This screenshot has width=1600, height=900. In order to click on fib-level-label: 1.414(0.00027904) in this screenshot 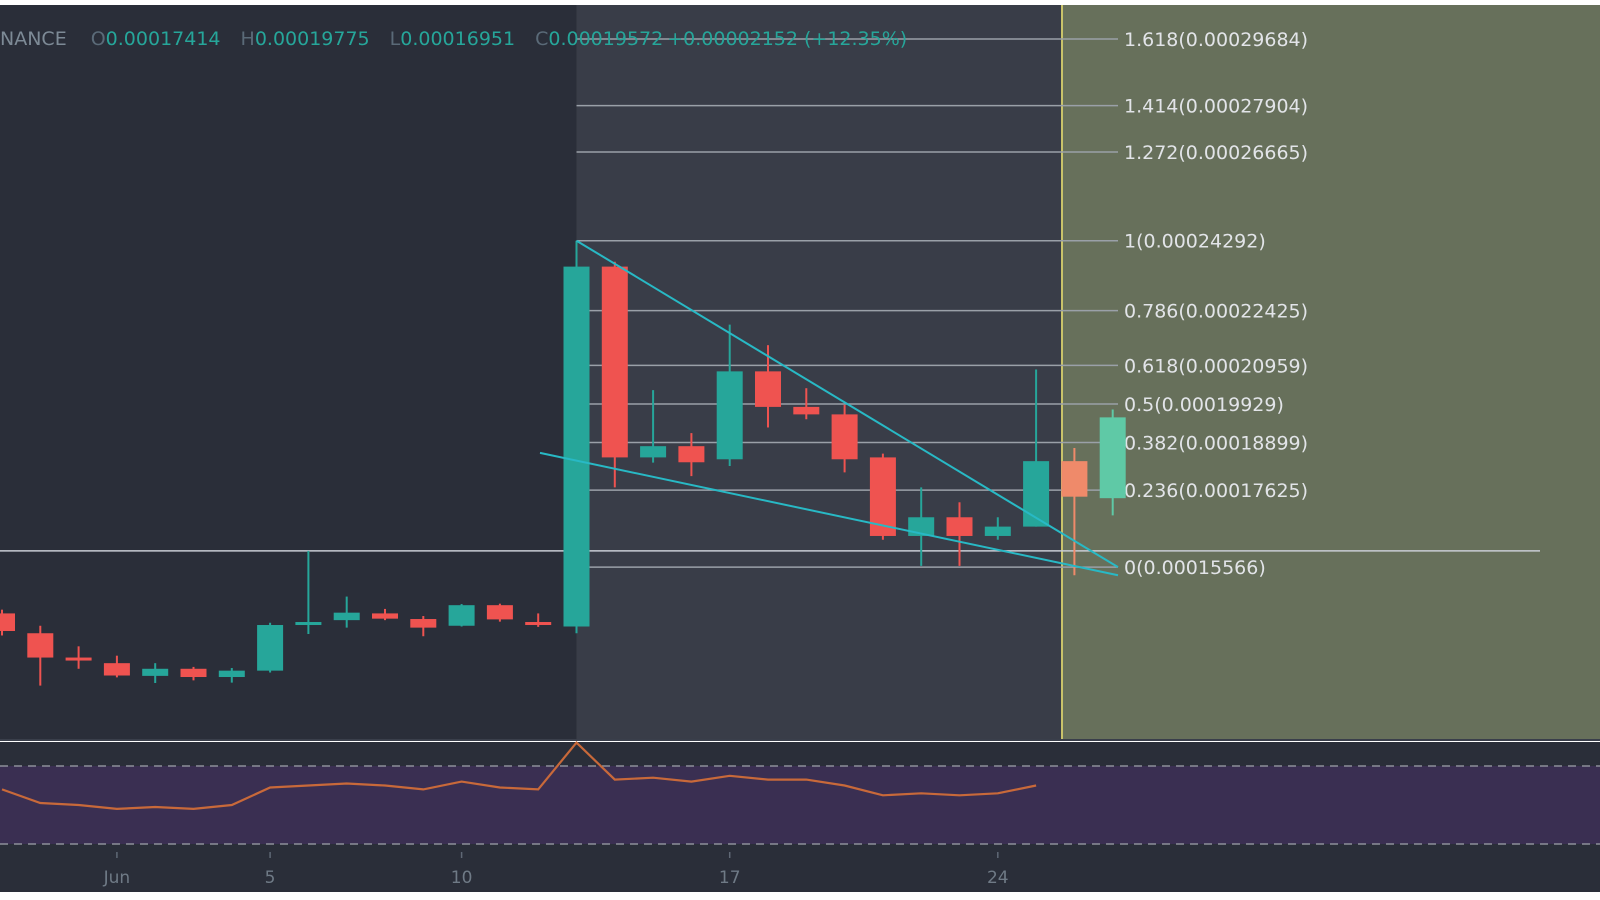, I will do `click(1216, 107)`.